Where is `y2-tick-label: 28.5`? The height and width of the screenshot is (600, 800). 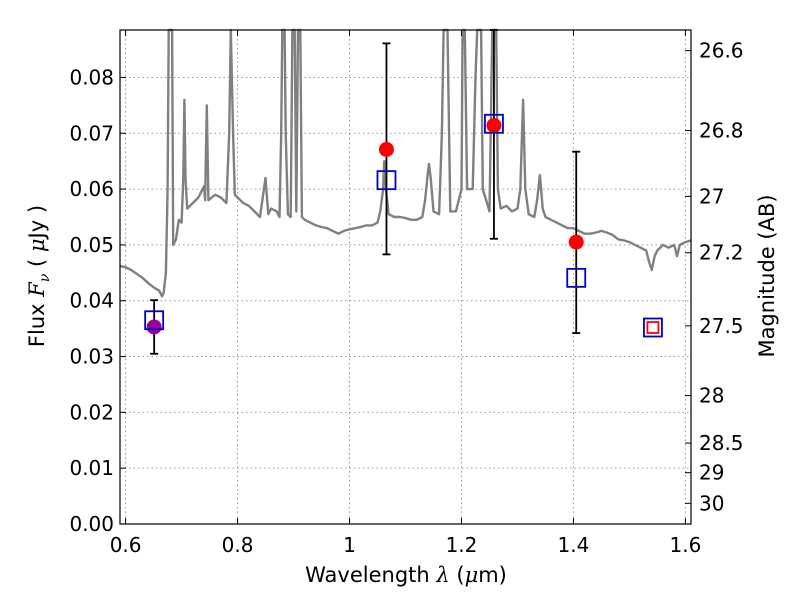 y2-tick-label: 28.5 is located at coordinates (721, 443).